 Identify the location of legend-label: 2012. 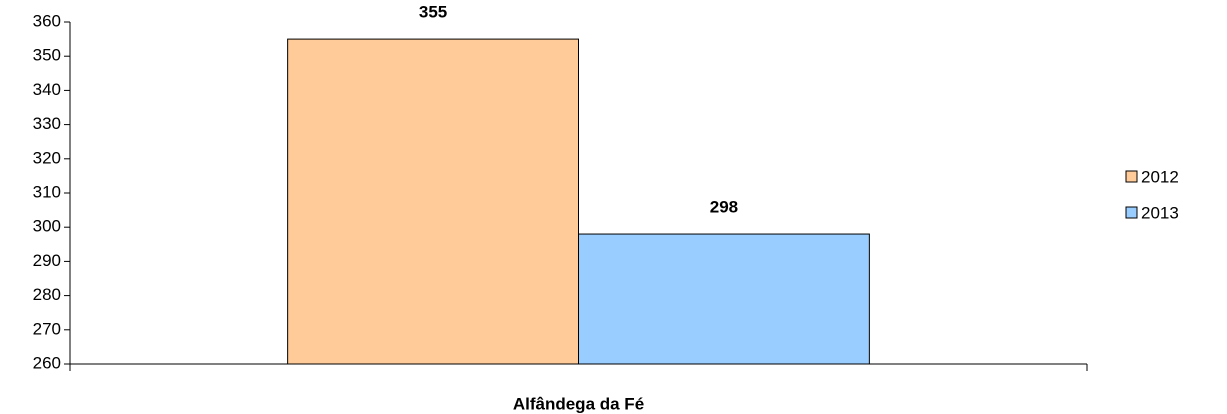
(1160, 176).